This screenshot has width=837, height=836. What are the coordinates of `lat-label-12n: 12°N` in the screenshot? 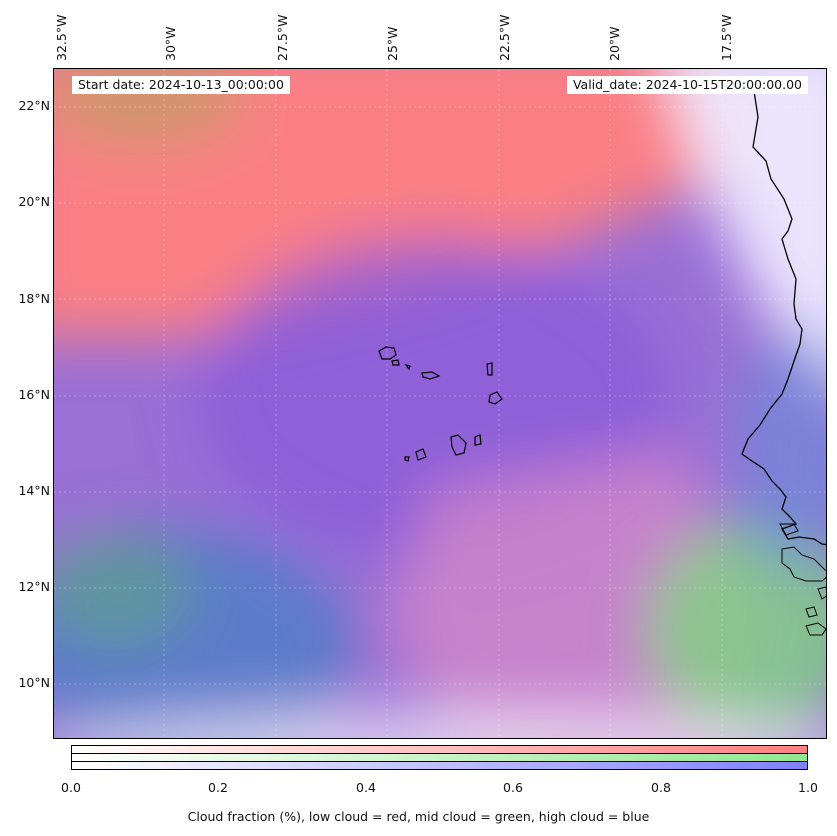 It's located at (34, 586).